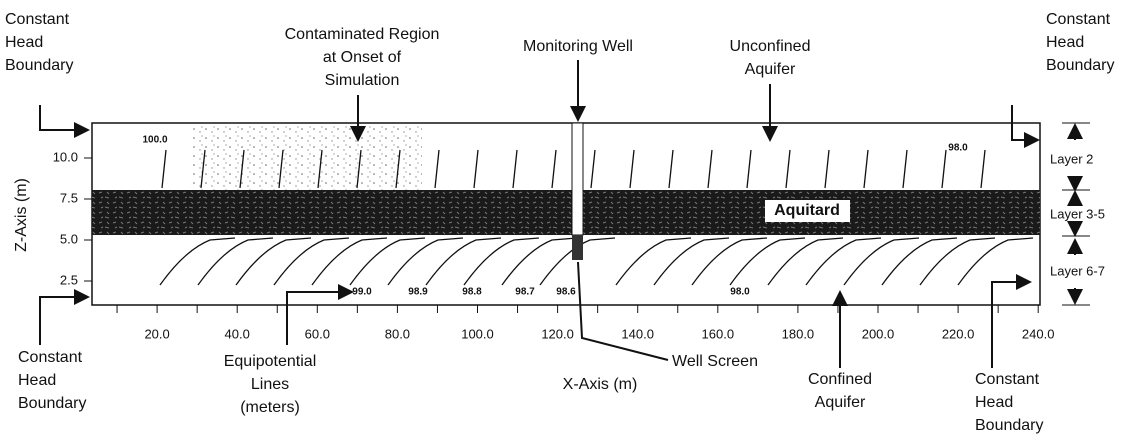 The width and height of the screenshot is (1126, 438). I want to click on aquitard-label: Aquitard, so click(807, 210).